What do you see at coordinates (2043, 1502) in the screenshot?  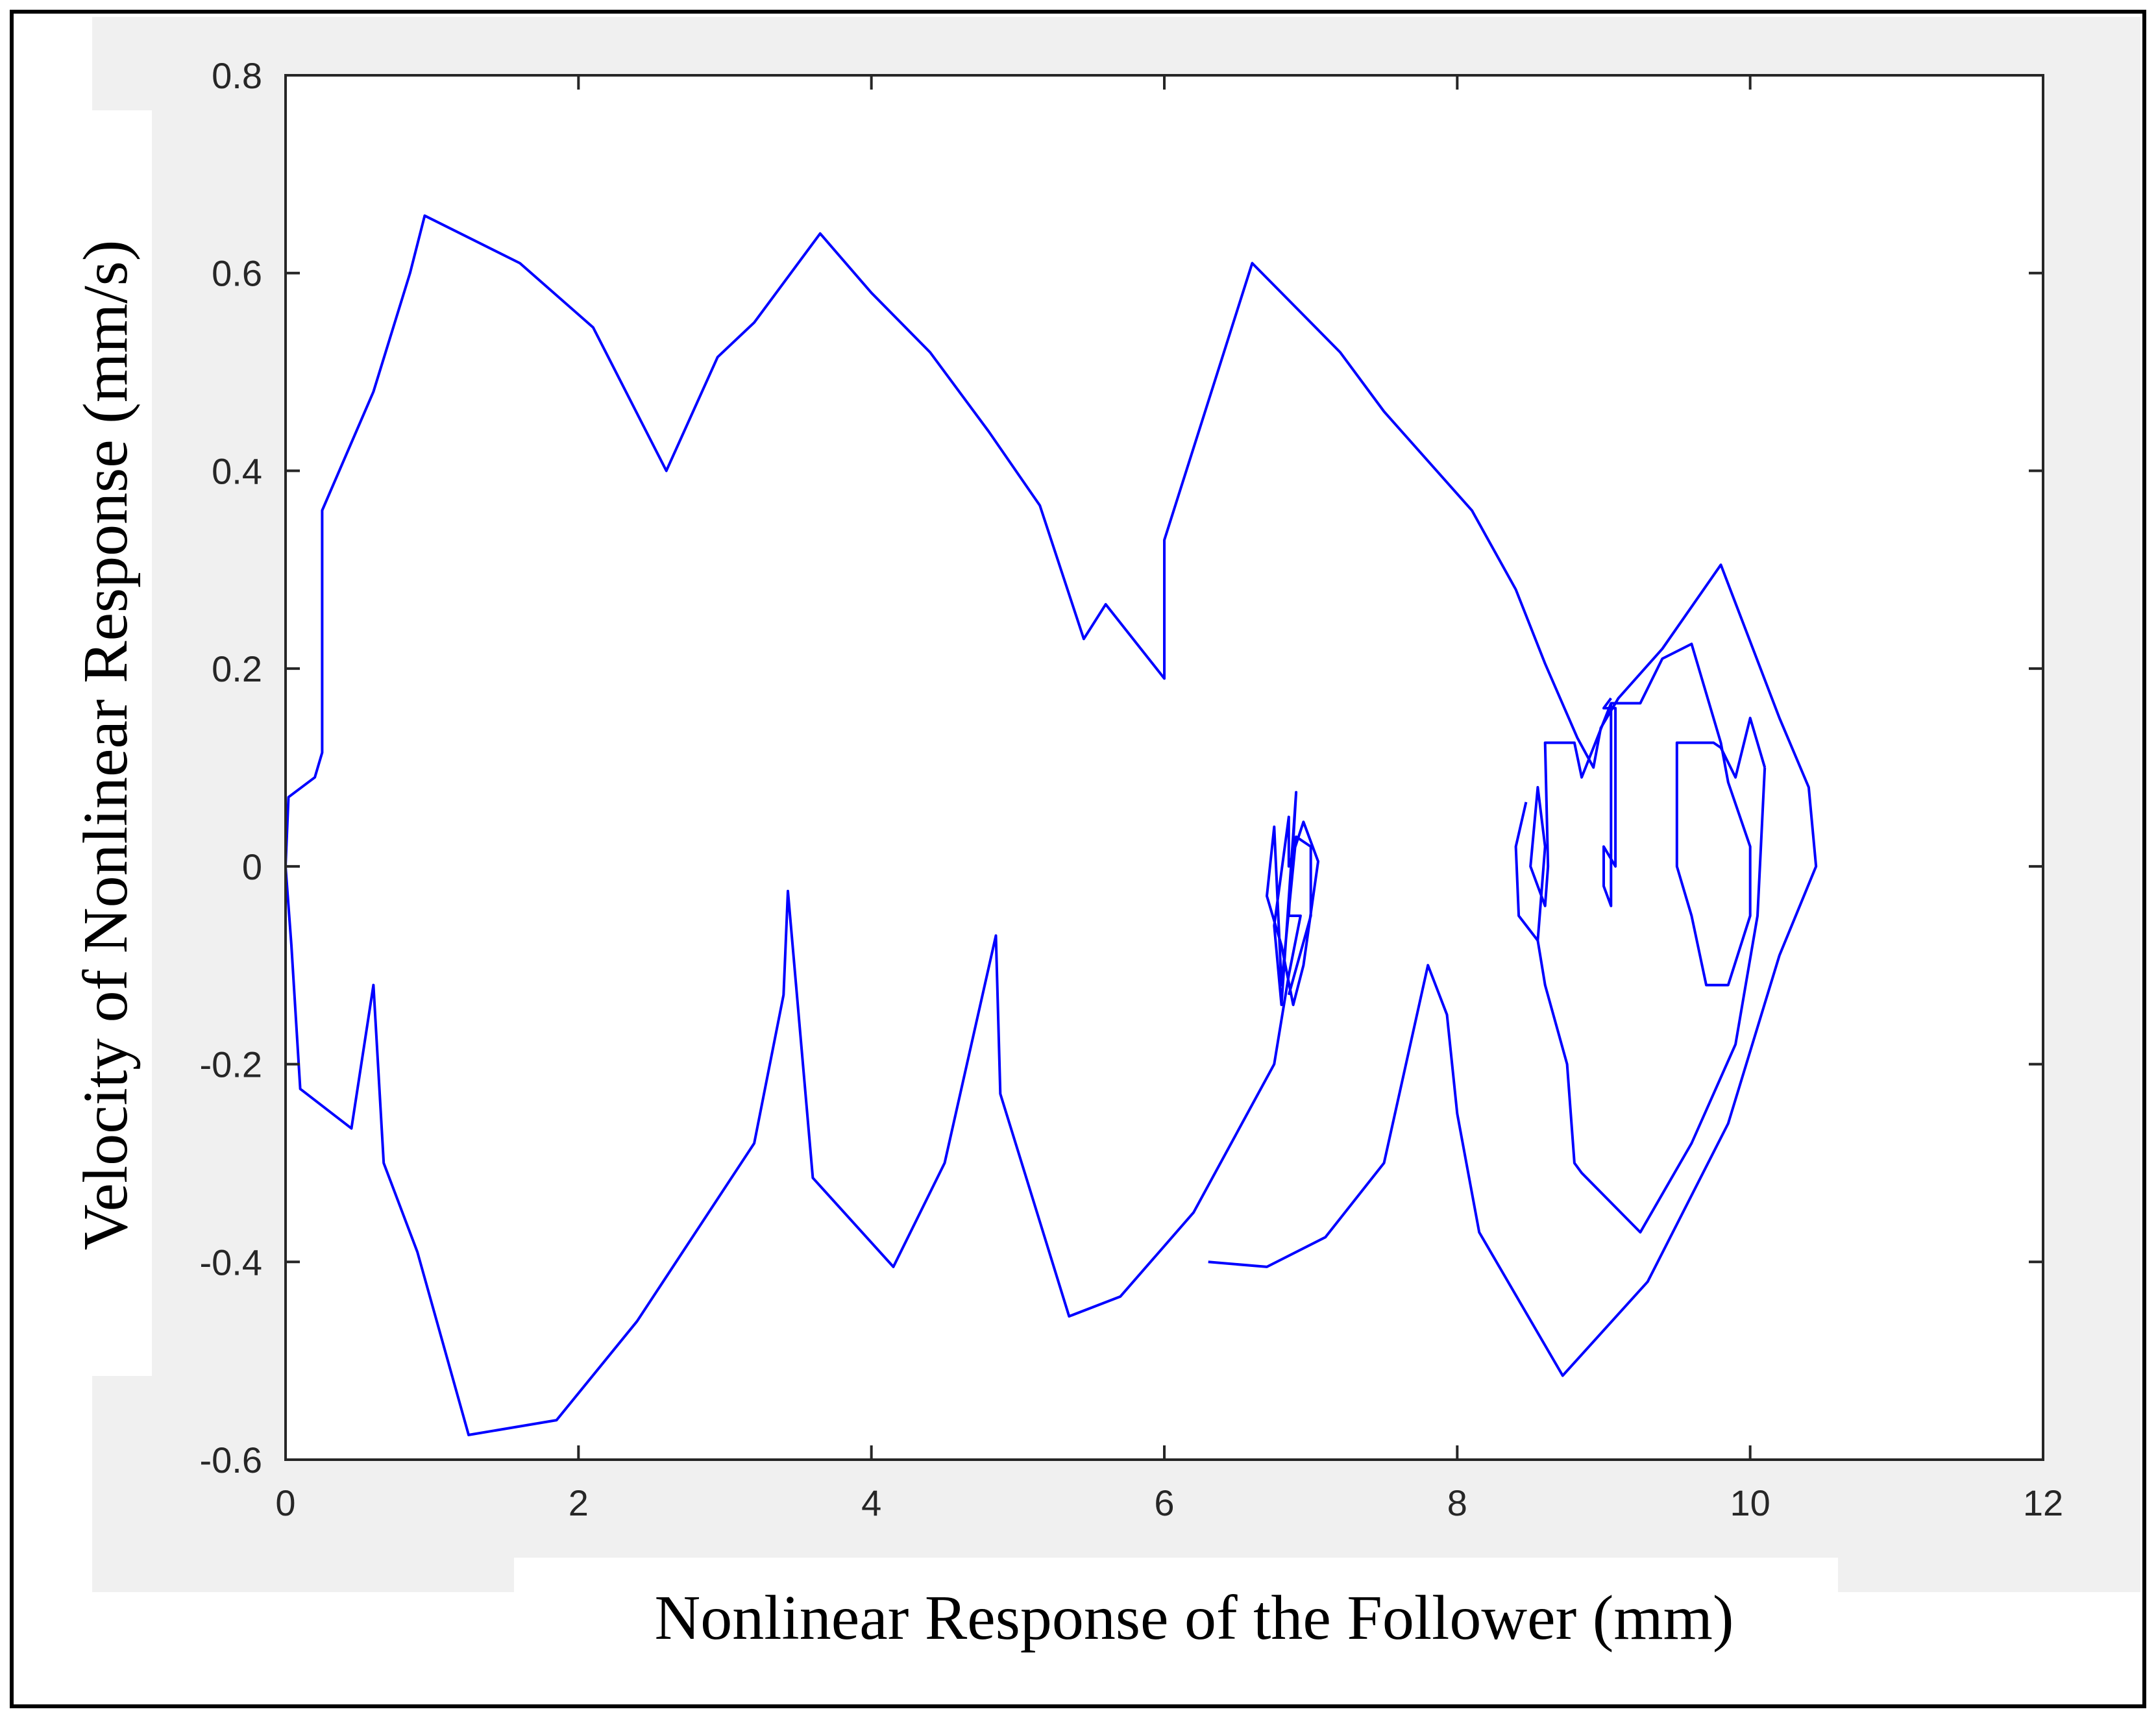 I see `x-tick-label: 12` at bounding box center [2043, 1502].